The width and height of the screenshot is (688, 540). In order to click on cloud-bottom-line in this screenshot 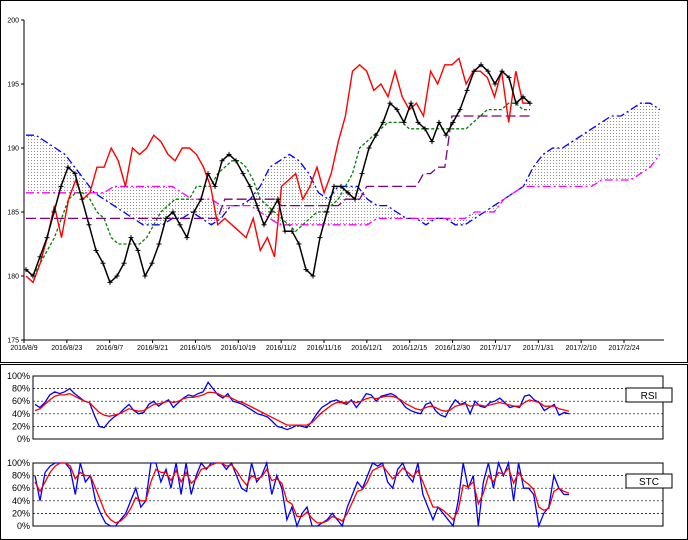, I will do `click(343, 190)`.